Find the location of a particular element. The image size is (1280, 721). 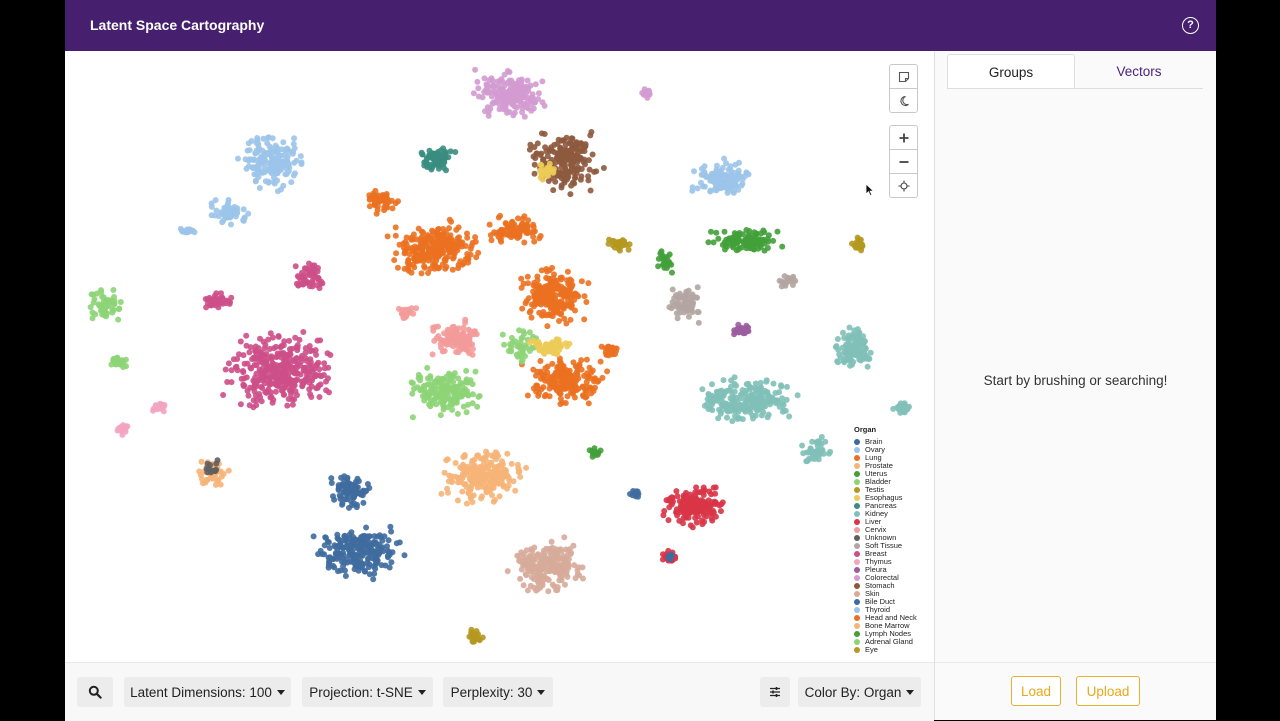

point-cluster is located at coordinates (545, 564).